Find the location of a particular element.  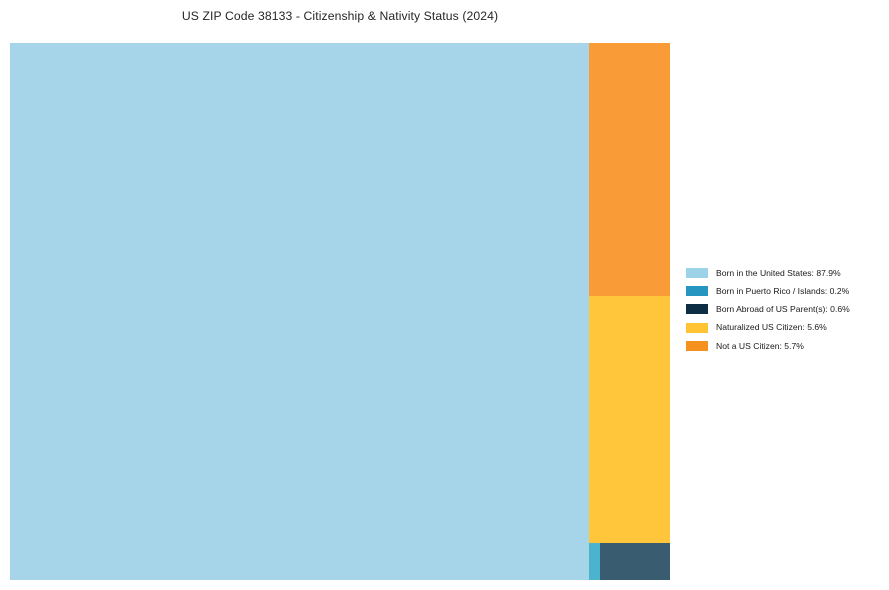

legend-item: Born in Puerto Rico / Islands: 0.2% is located at coordinates (786, 291).